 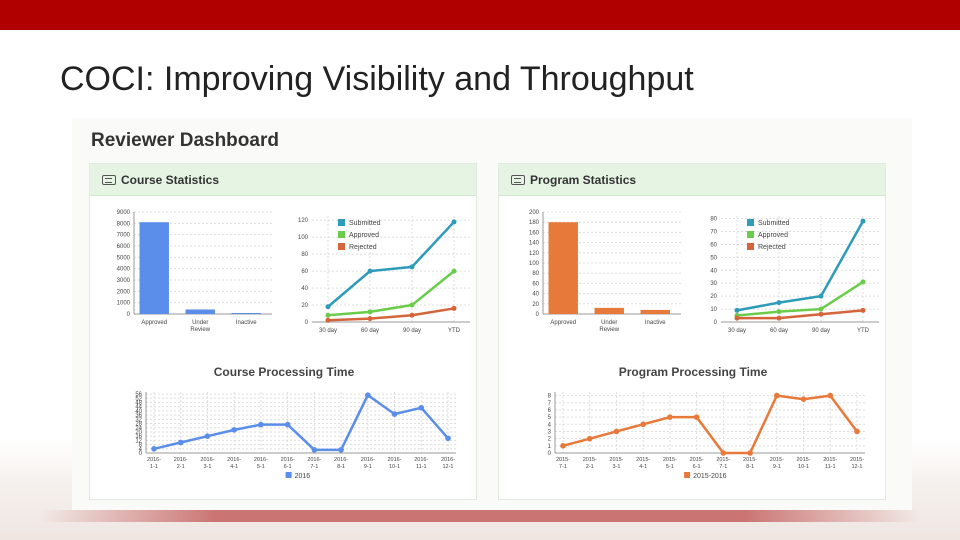 I want to click on chart-title: Course Processing Time, so click(x=284, y=372).